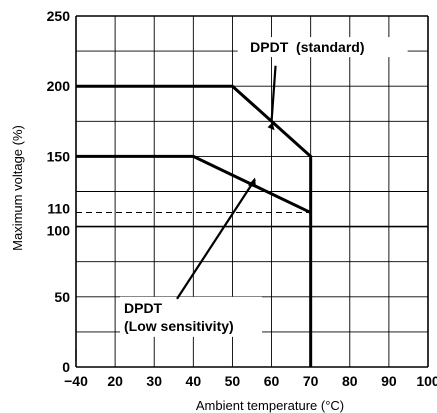 Image resolution: width=437 pixels, height=413 pixels. Describe the element at coordinates (270, 405) in the screenshot. I see `x-axis-label: Ambient temperature (°C)` at that location.